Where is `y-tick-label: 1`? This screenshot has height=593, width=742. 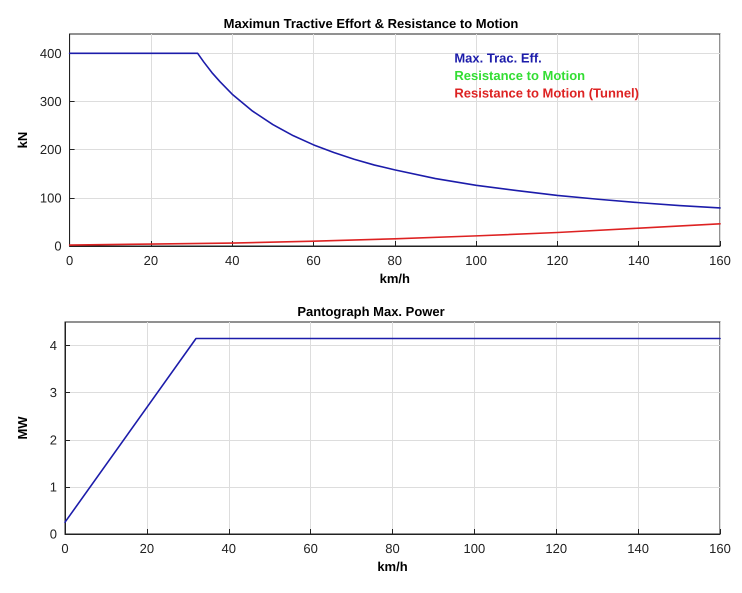
y-tick-label: 1 is located at coordinates (53, 486).